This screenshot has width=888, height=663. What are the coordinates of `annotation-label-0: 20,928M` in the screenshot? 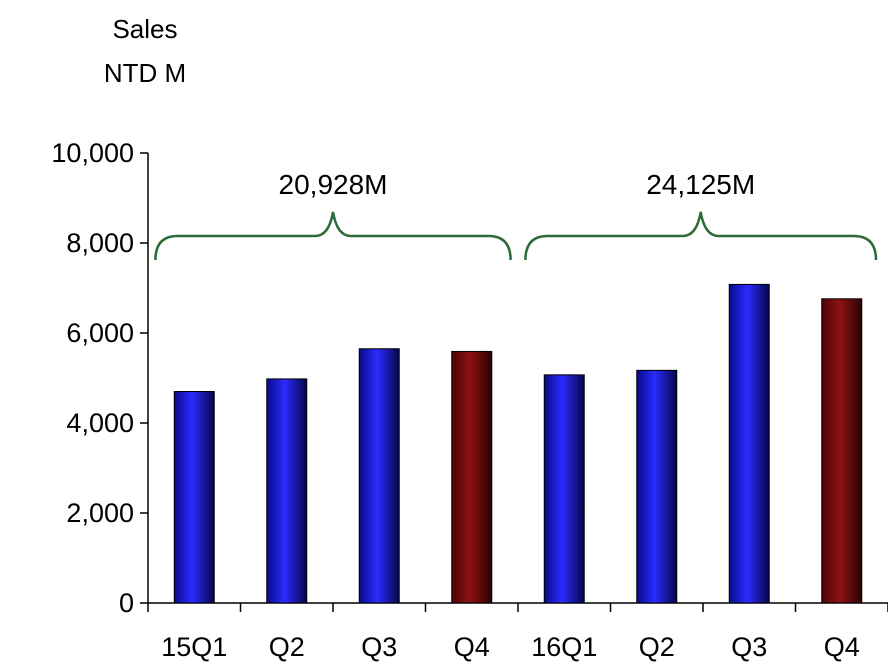 It's located at (333, 184).